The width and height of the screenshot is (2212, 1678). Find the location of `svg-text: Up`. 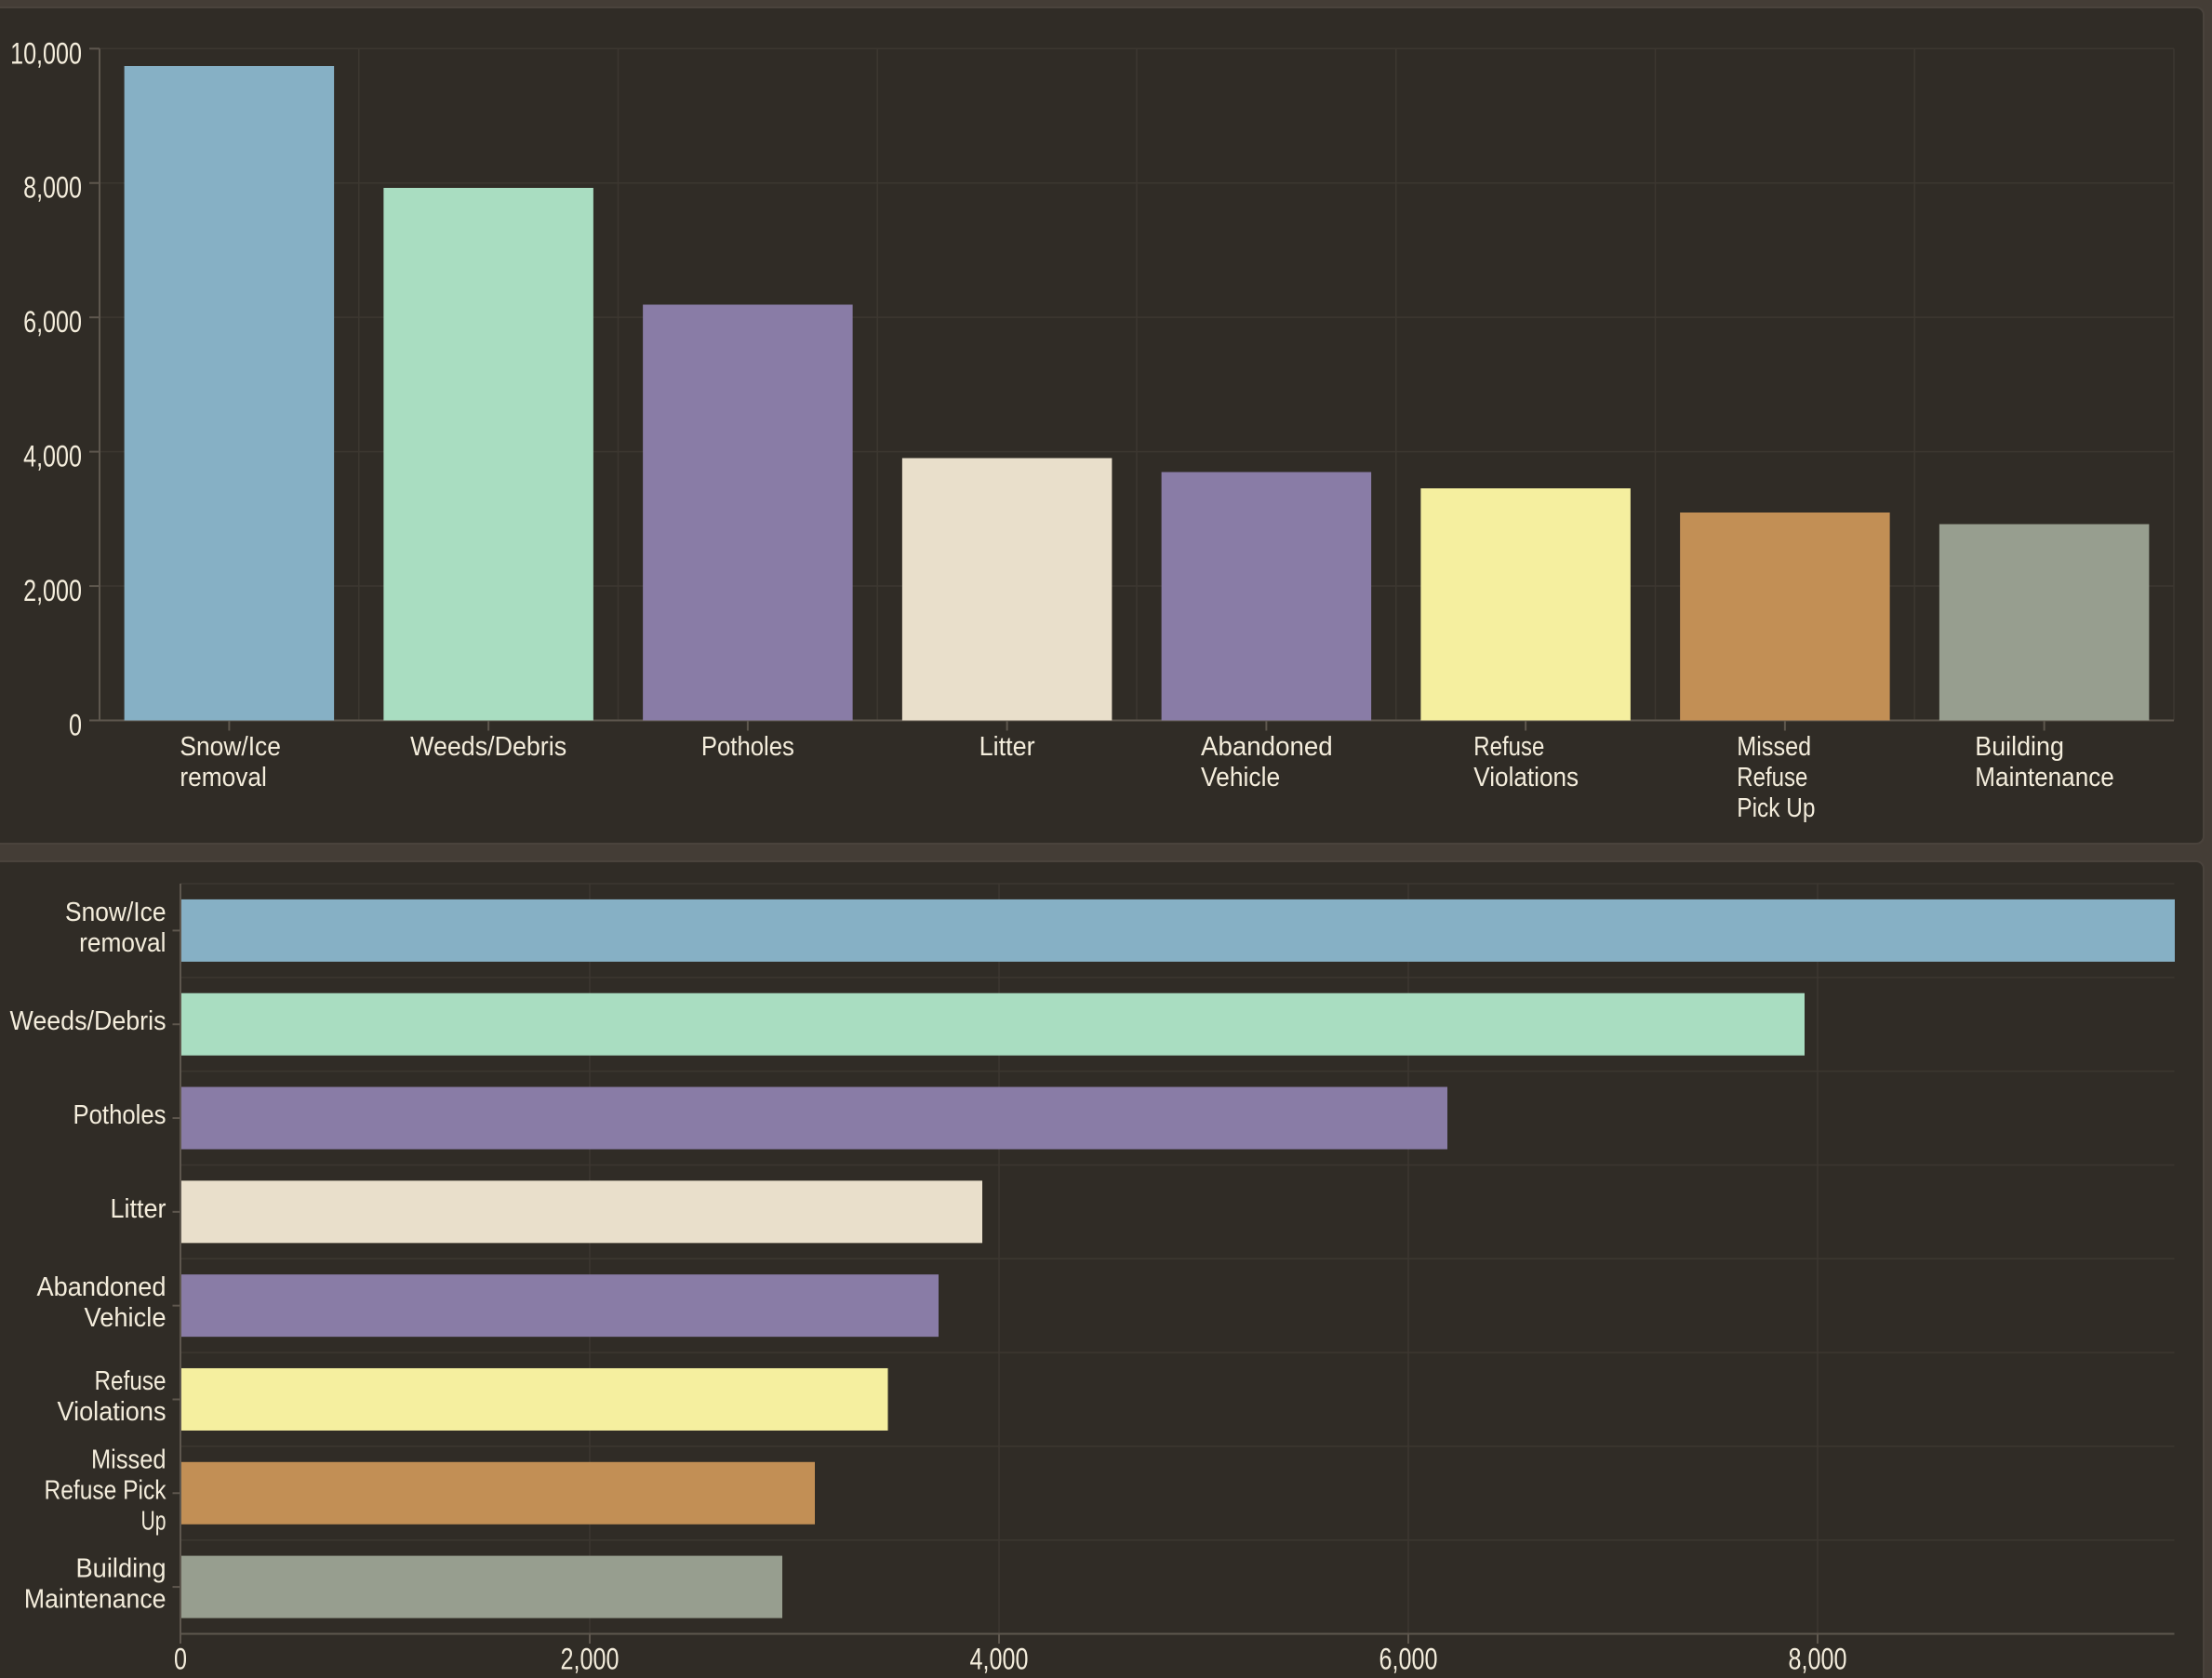

svg-text: Up is located at coordinates (154, 1521).